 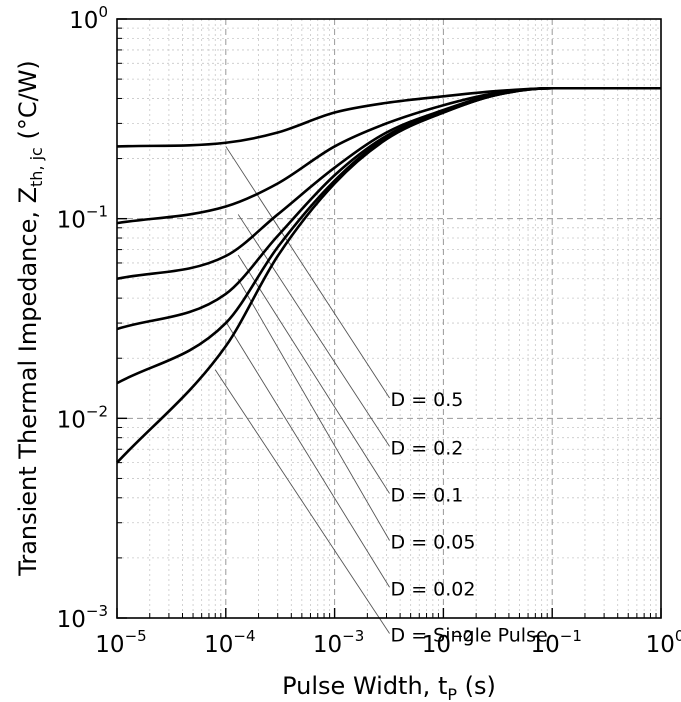 I want to click on x-axis-title-sub: P, so click(x=452, y=693).